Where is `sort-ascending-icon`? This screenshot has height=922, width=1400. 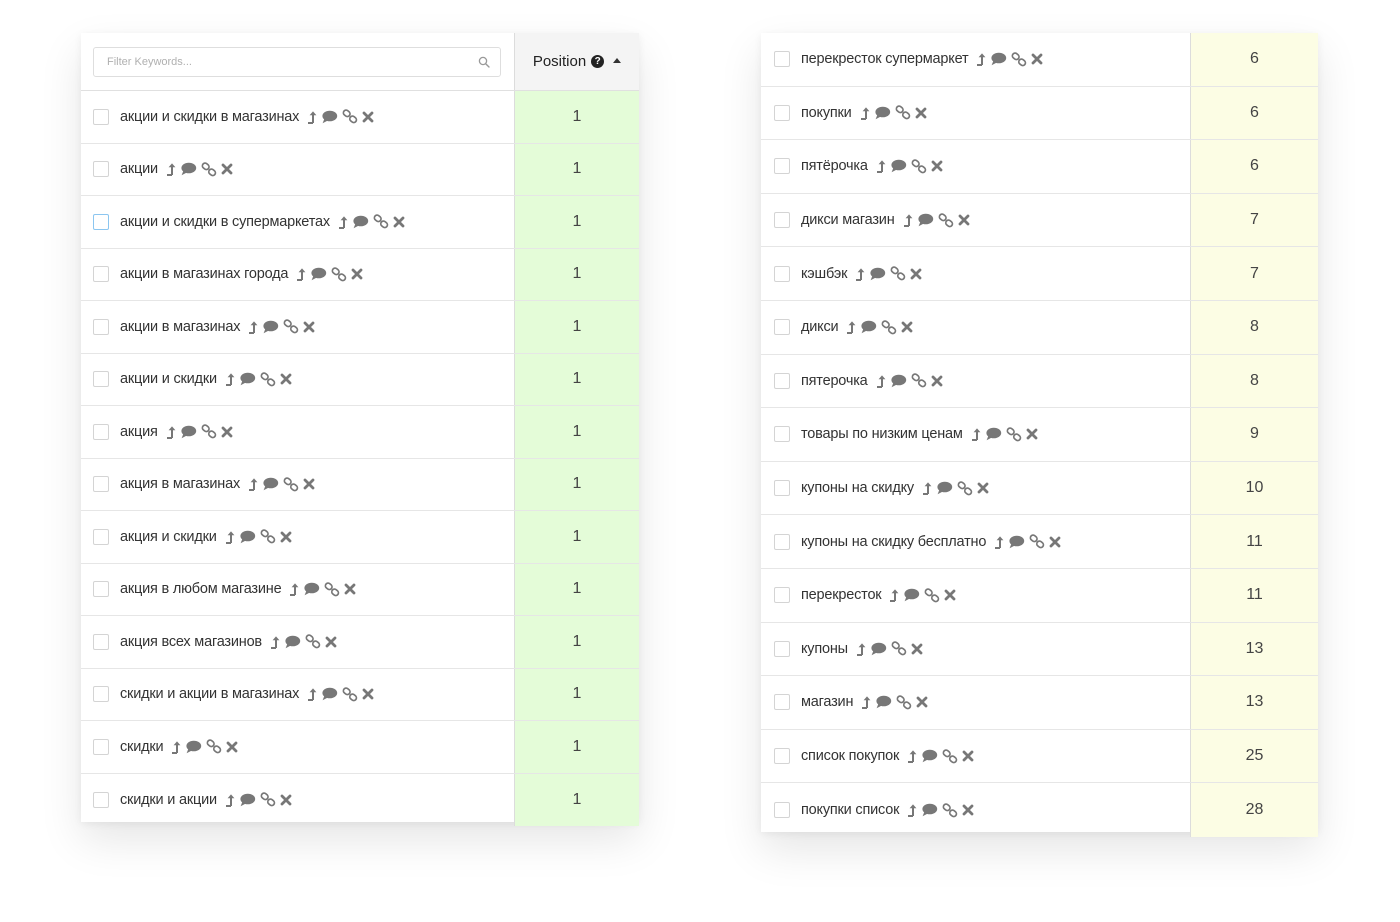 sort-ascending-icon is located at coordinates (617, 60).